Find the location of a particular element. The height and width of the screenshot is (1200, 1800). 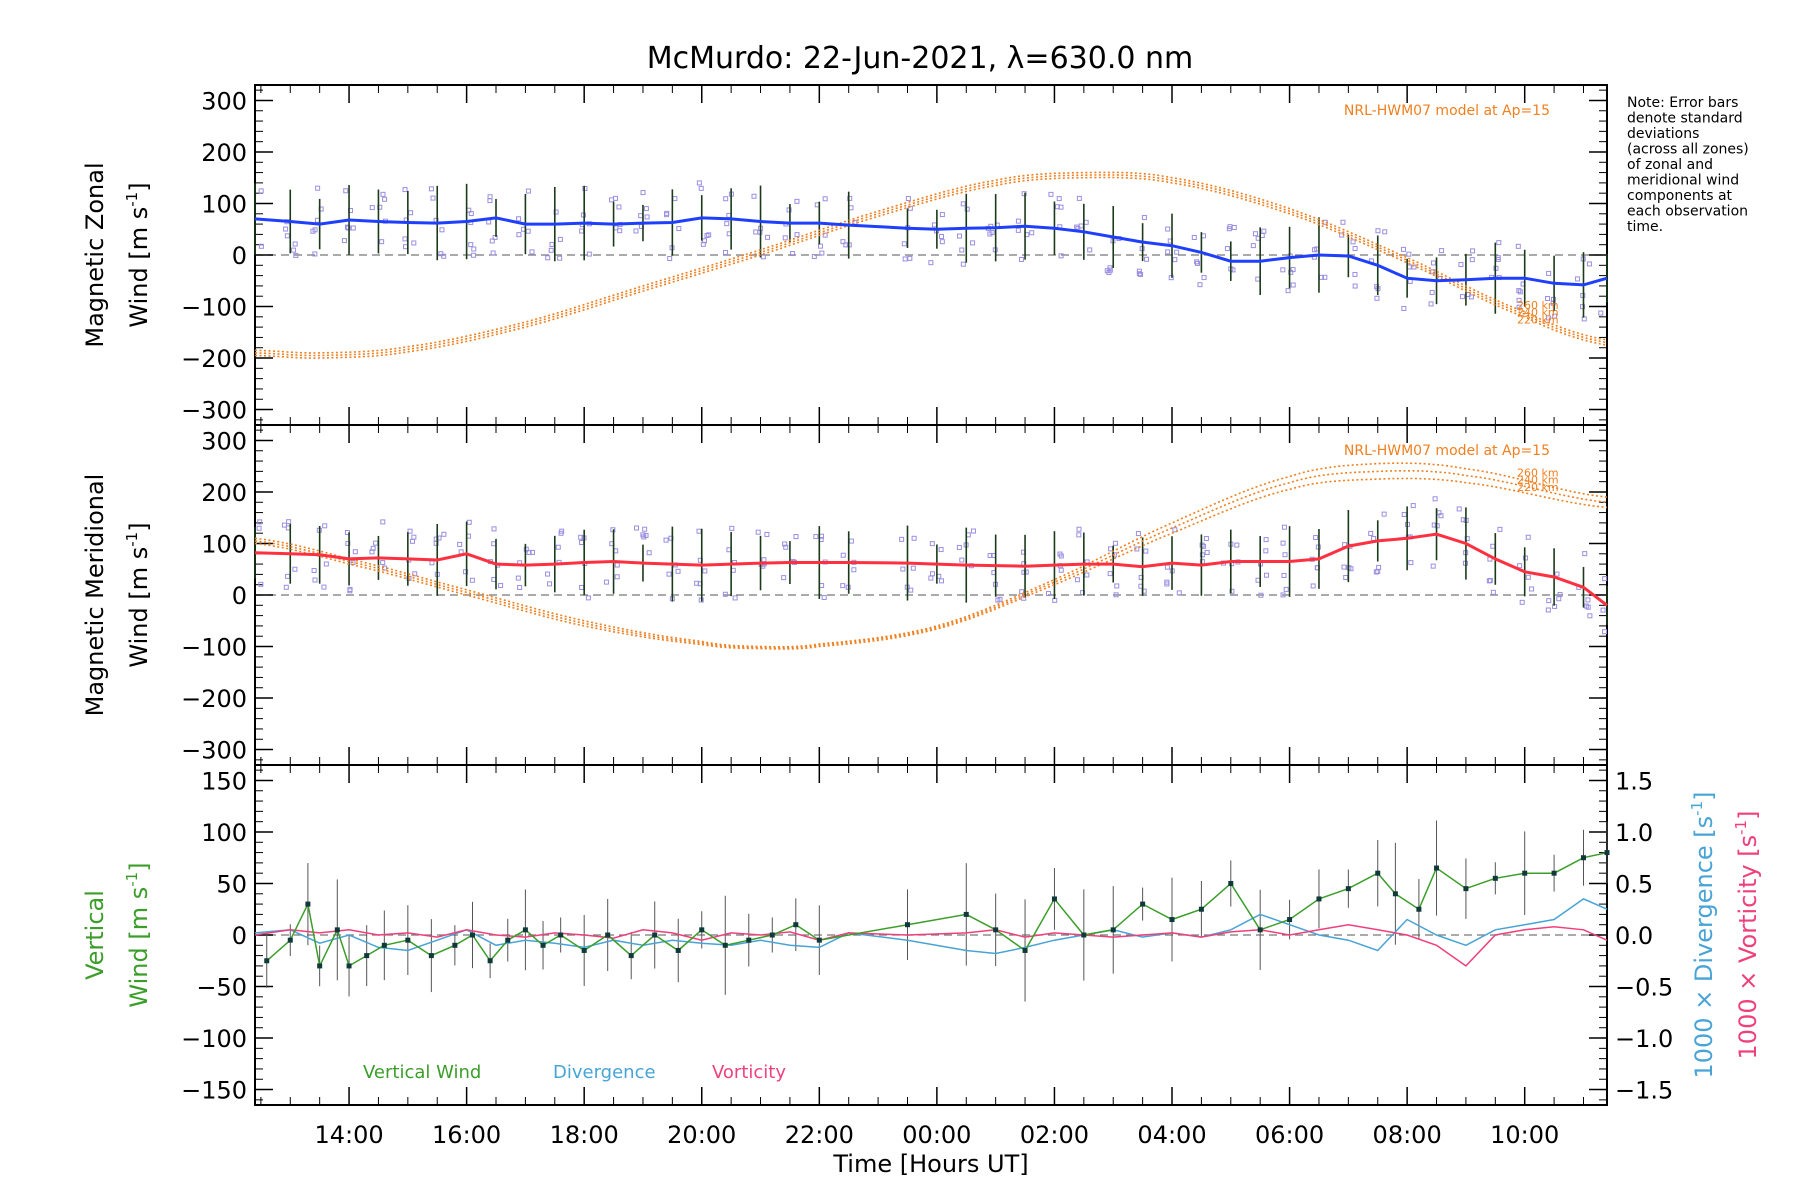

x-tick-label: 08:00 is located at coordinates (1407, 1135).